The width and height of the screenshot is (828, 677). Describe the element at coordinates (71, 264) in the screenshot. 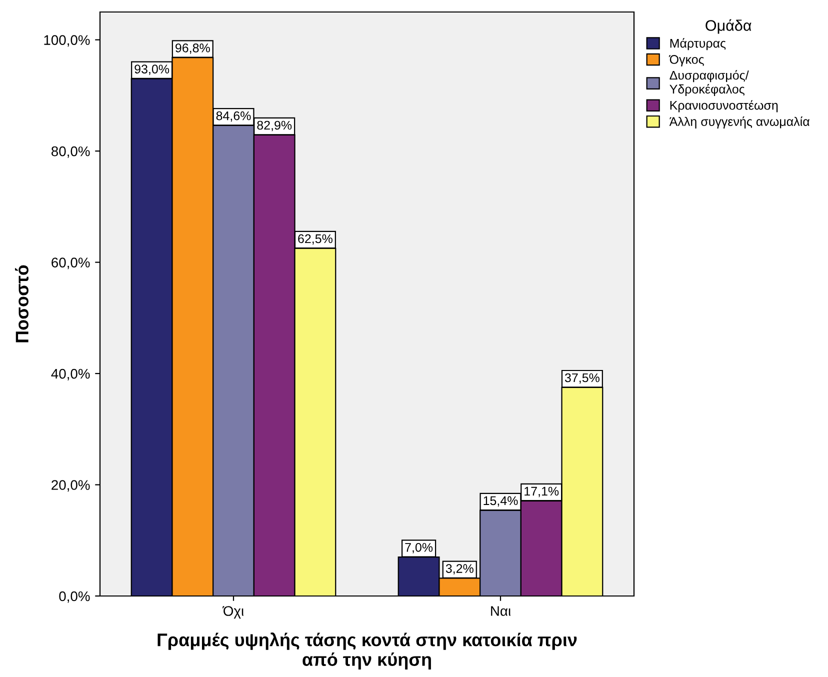

I see `y-tick-label: 60,0%` at that location.